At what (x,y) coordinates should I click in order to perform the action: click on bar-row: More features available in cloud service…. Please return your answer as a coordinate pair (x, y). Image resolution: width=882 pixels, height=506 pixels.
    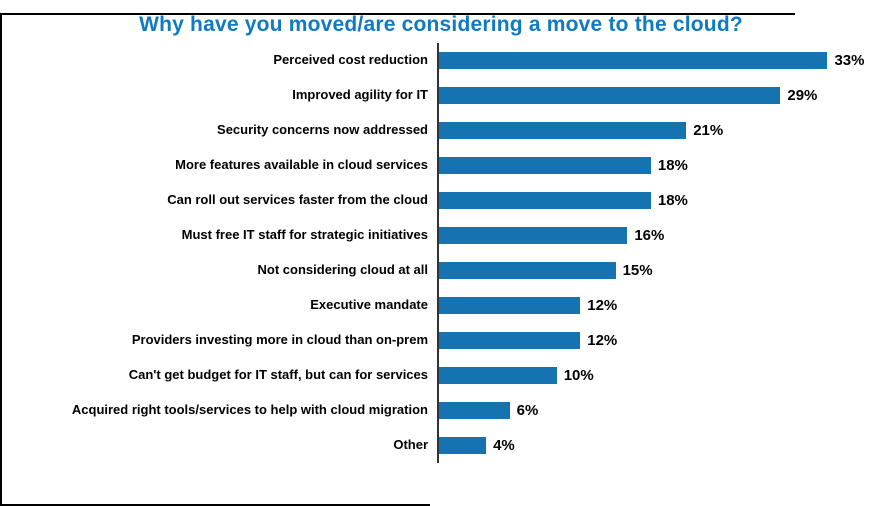
    Looking at the image, I should click on (441, 165).